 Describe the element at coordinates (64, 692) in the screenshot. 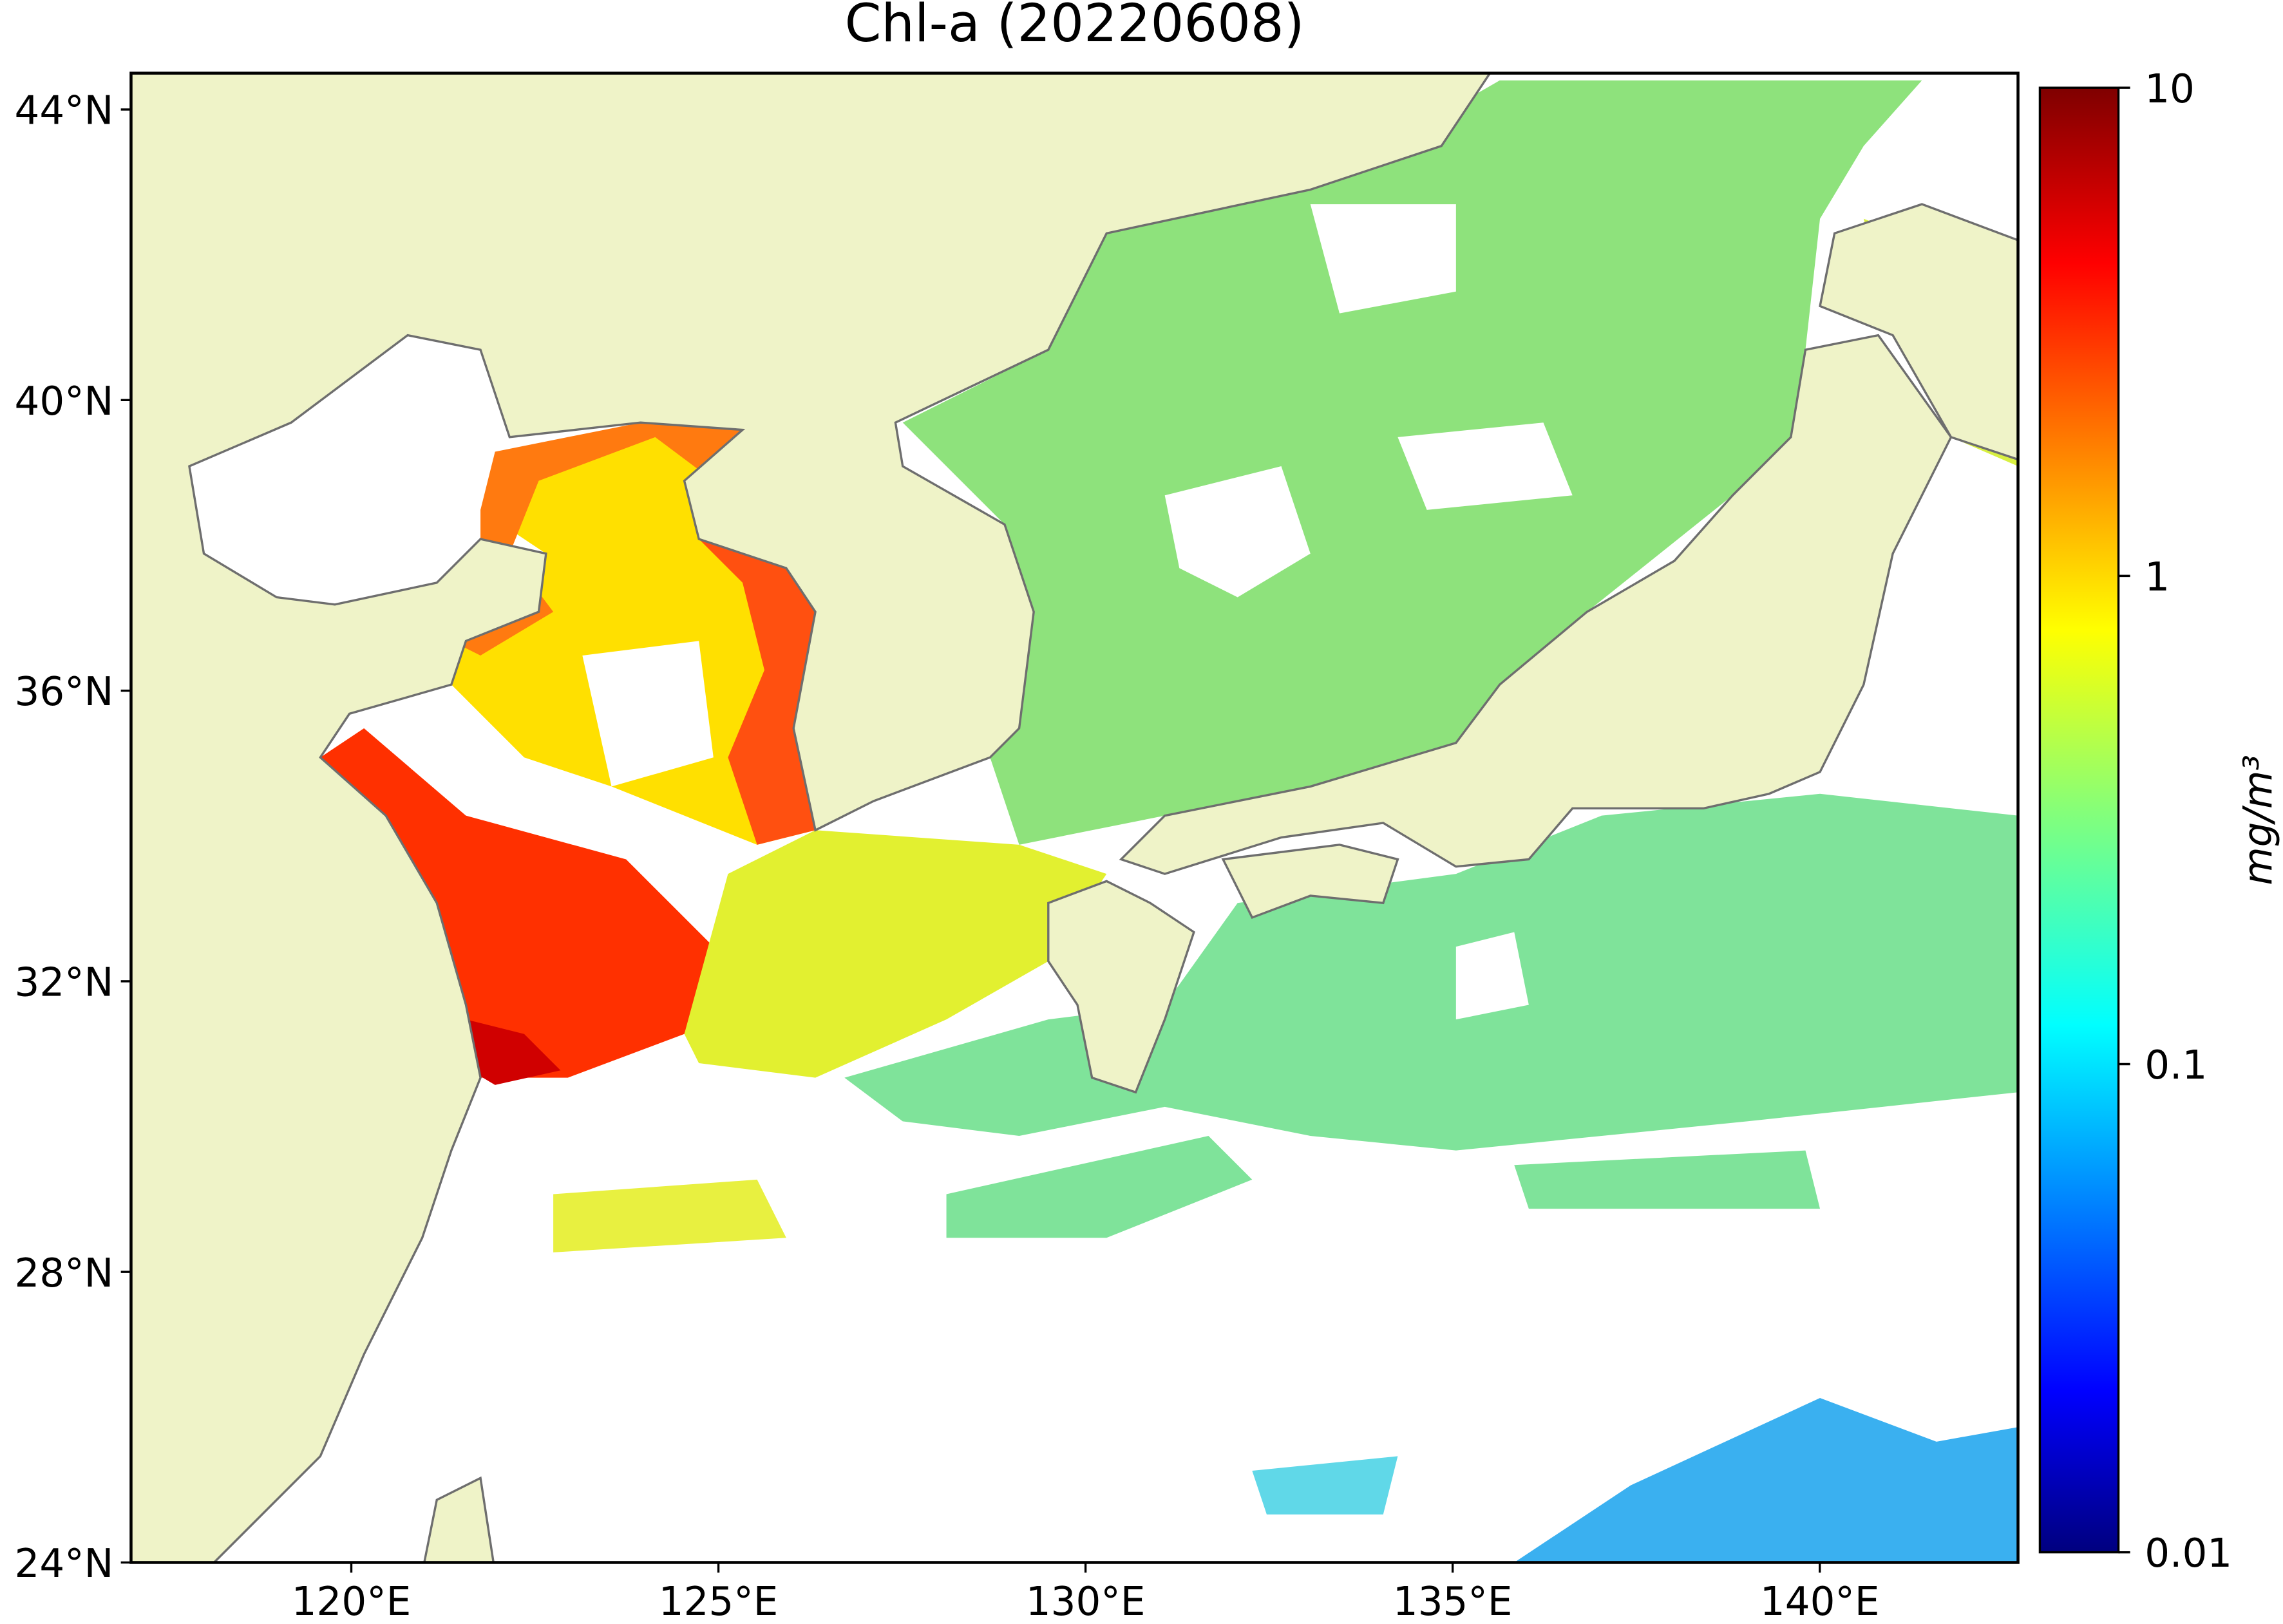

I see `y-tick-label: 36°N` at that location.